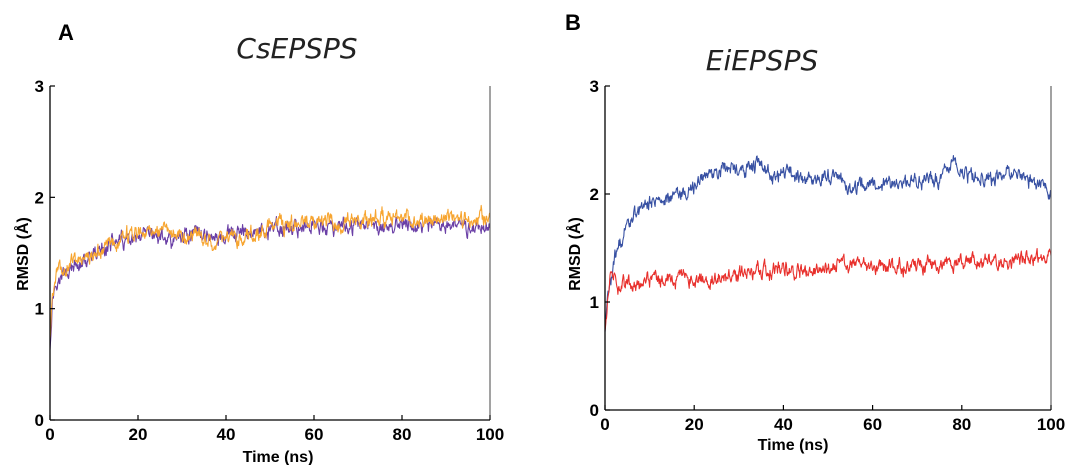 This screenshot has width=1069, height=465. Describe the element at coordinates (828, 289) in the screenshot. I see `chart-b-series-2-line` at that location.